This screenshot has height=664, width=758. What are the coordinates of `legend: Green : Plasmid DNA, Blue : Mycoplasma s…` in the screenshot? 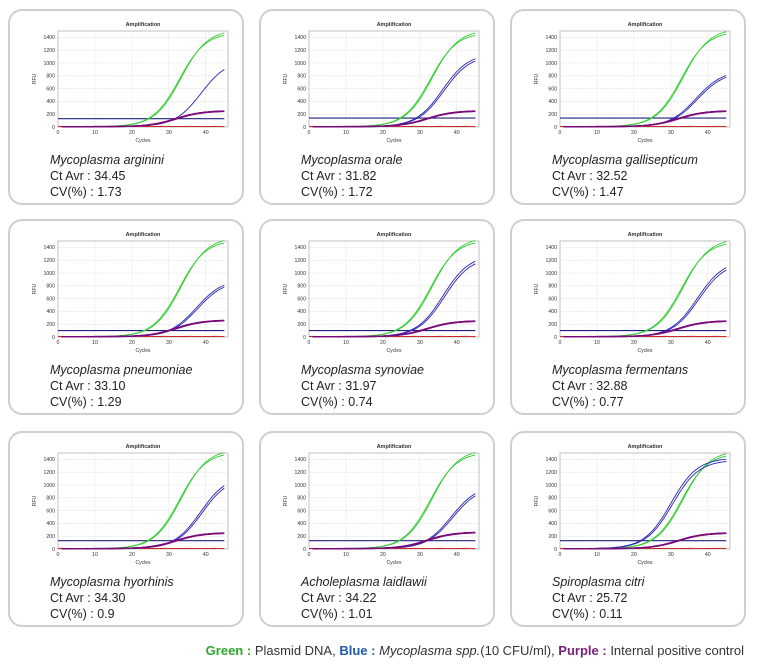 It's located at (475, 650).